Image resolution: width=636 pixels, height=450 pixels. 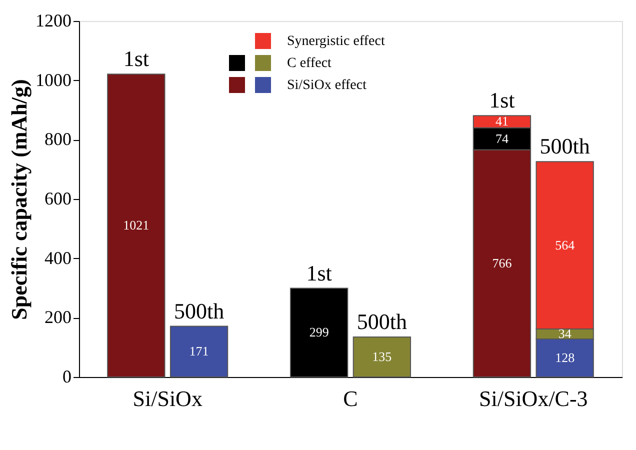 I want to click on data-label: 74, so click(x=502, y=138).